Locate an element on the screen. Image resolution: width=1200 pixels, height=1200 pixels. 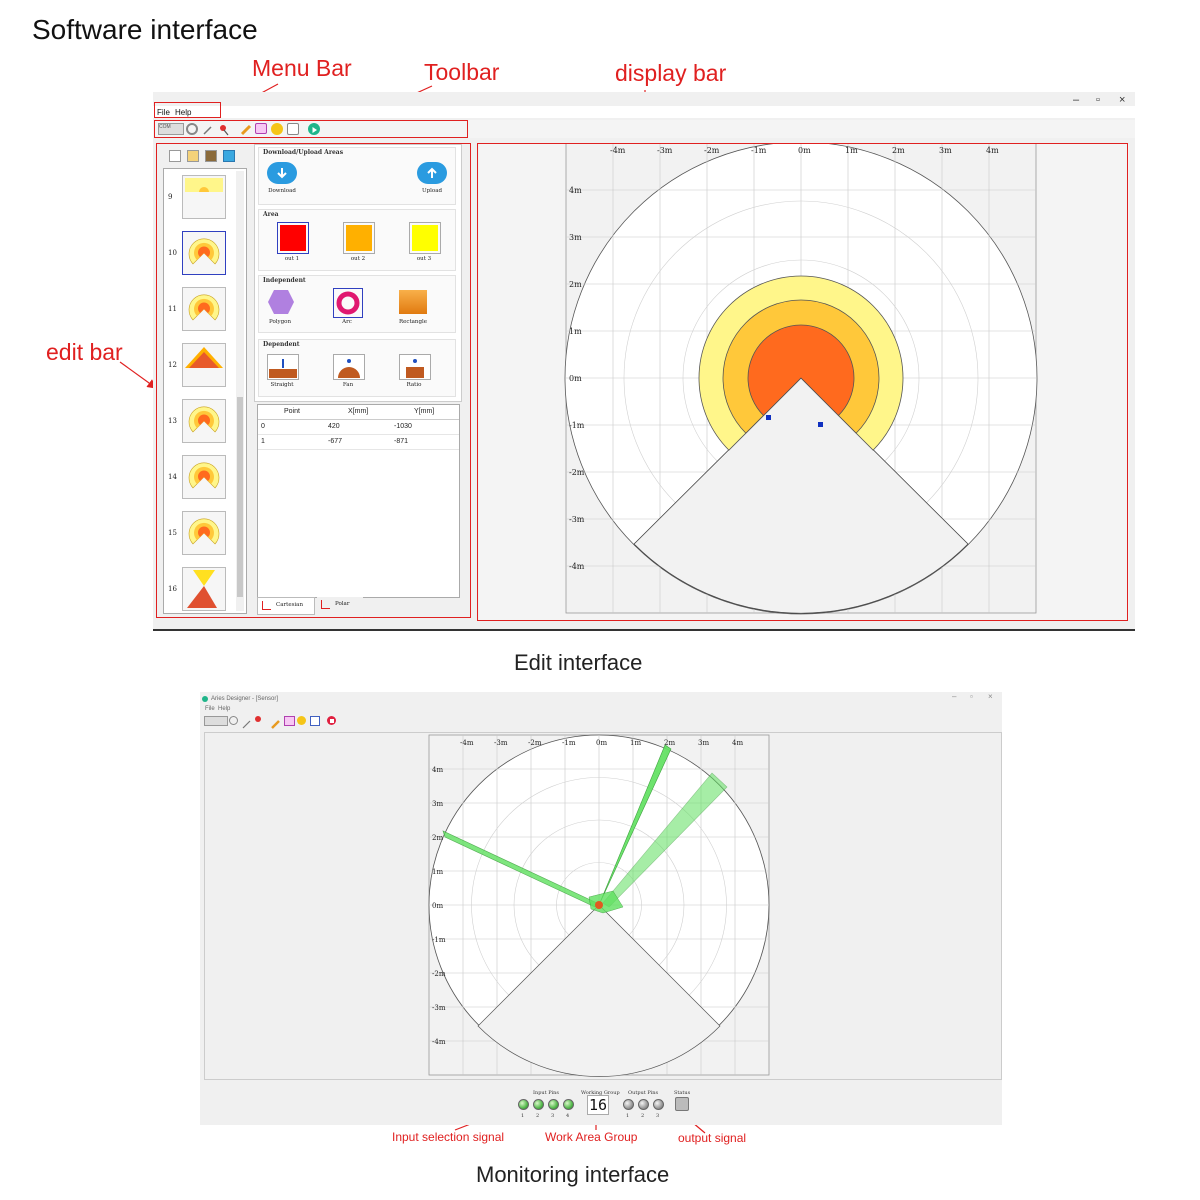
tab-cartesian: Cartesian is located at coordinates (286, 606).